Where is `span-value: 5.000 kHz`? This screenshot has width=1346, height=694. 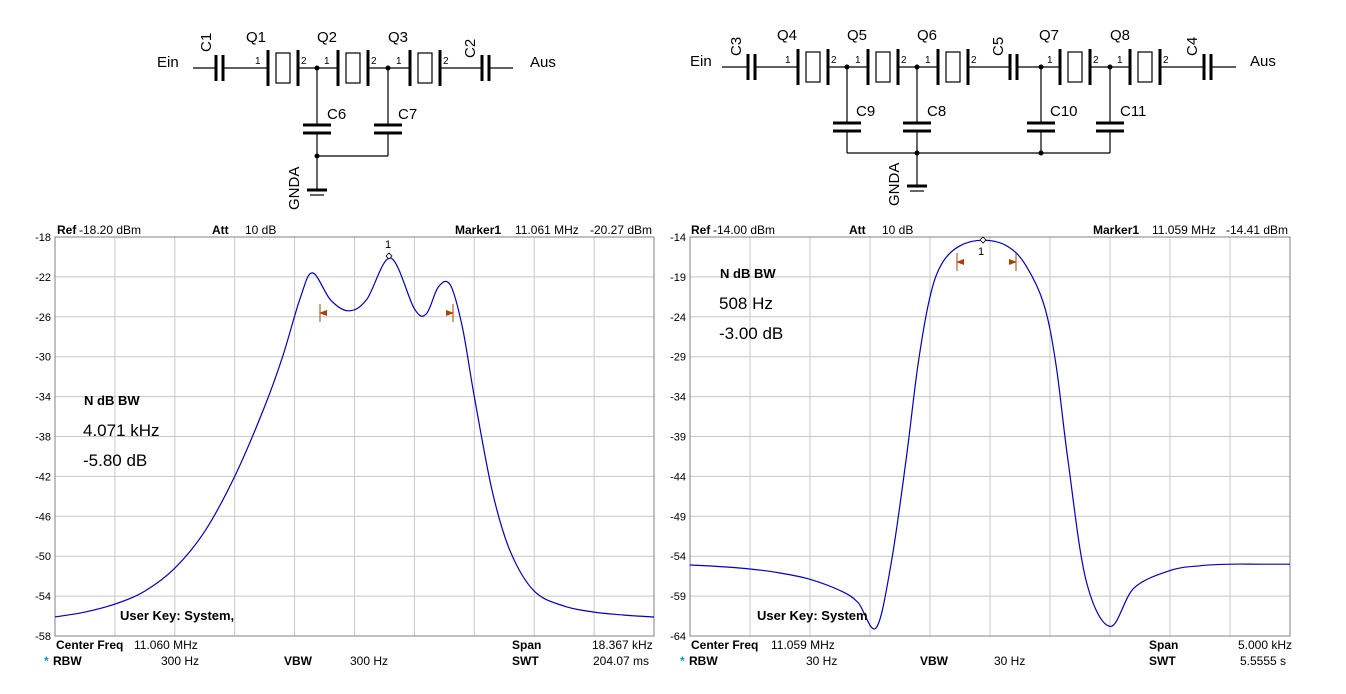 span-value: 5.000 kHz is located at coordinates (1265, 645).